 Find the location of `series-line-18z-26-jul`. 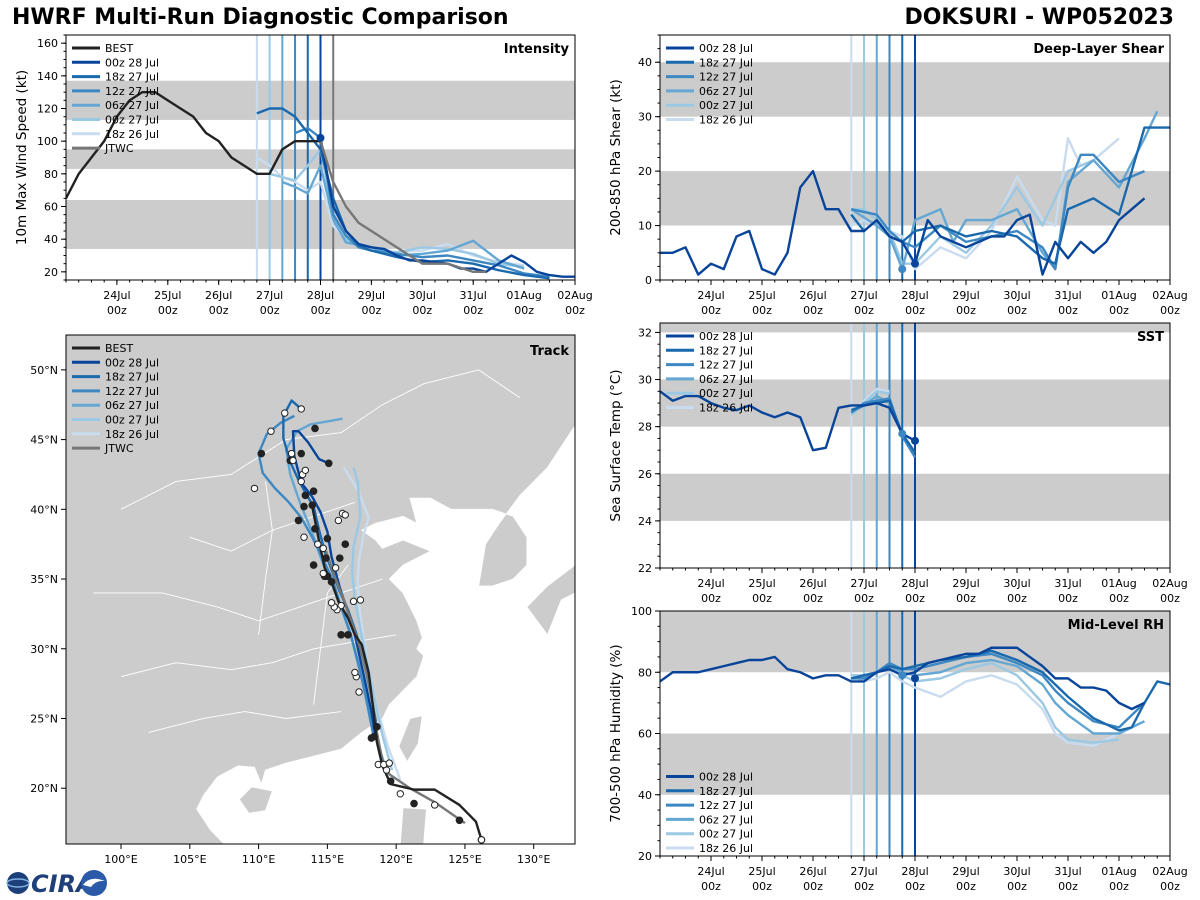

series-line-18z-26-jul is located at coordinates (985, 709).